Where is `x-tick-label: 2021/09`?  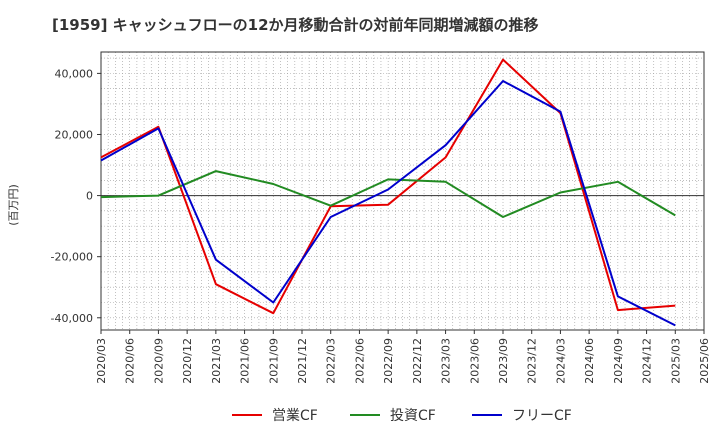 x-tick-label: 2021/09 is located at coordinates (273, 361).